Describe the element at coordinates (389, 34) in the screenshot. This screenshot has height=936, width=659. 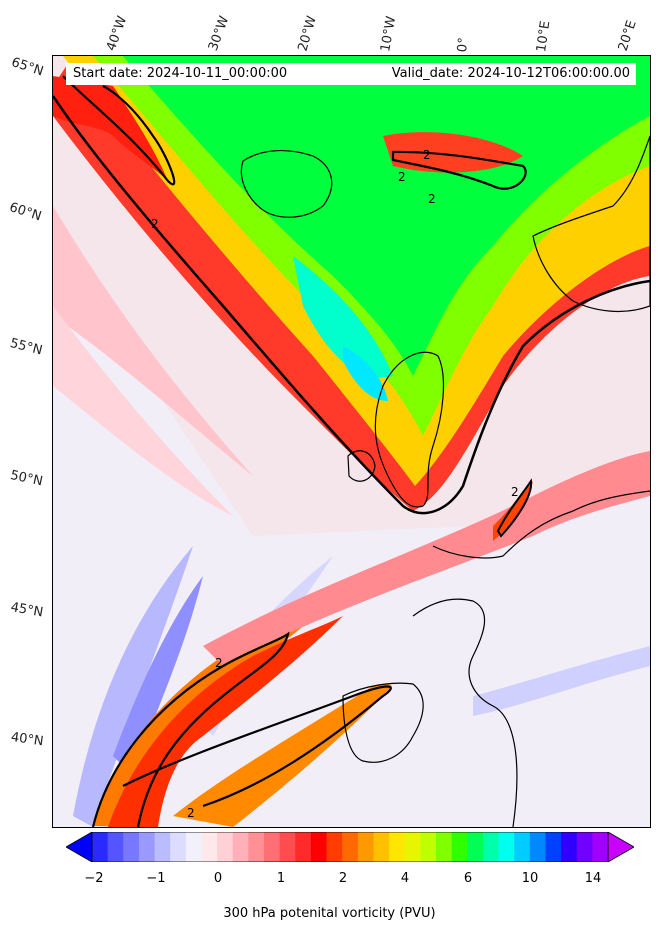
I see `lon-label-10w: 10°W` at that location.